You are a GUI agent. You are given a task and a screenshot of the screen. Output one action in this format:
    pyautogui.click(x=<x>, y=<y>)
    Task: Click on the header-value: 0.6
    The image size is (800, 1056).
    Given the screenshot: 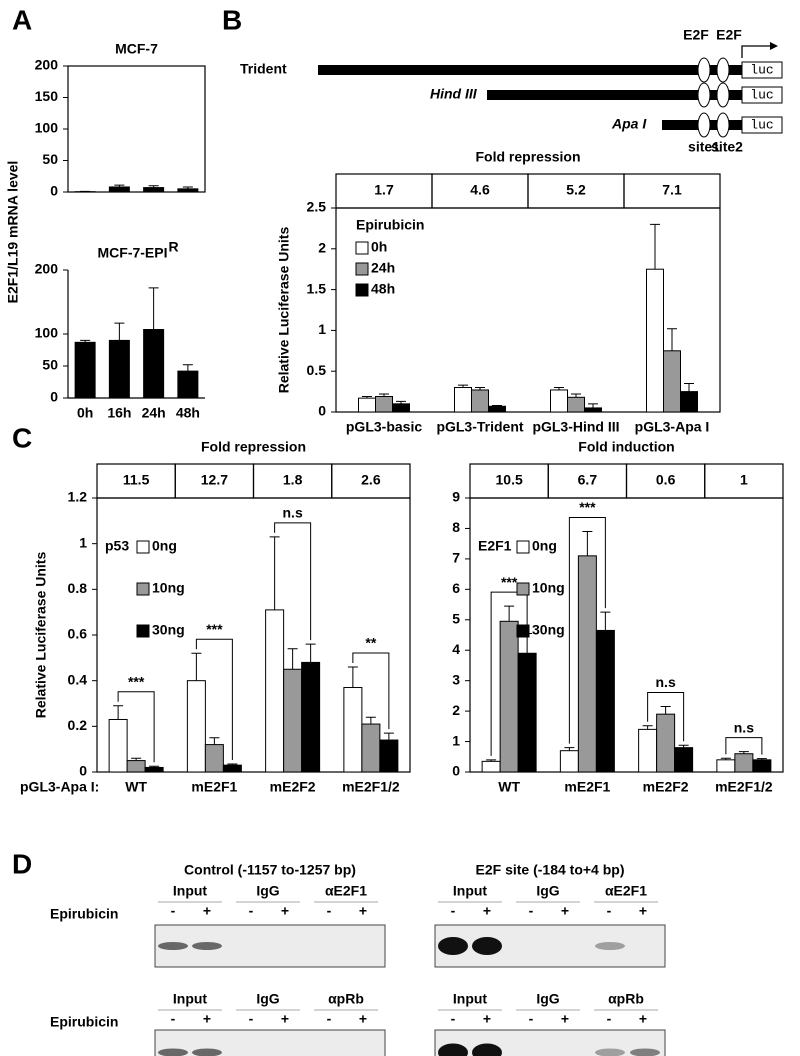 What is the action you would take?
    pyautogui.click(x=666, y=480)
    